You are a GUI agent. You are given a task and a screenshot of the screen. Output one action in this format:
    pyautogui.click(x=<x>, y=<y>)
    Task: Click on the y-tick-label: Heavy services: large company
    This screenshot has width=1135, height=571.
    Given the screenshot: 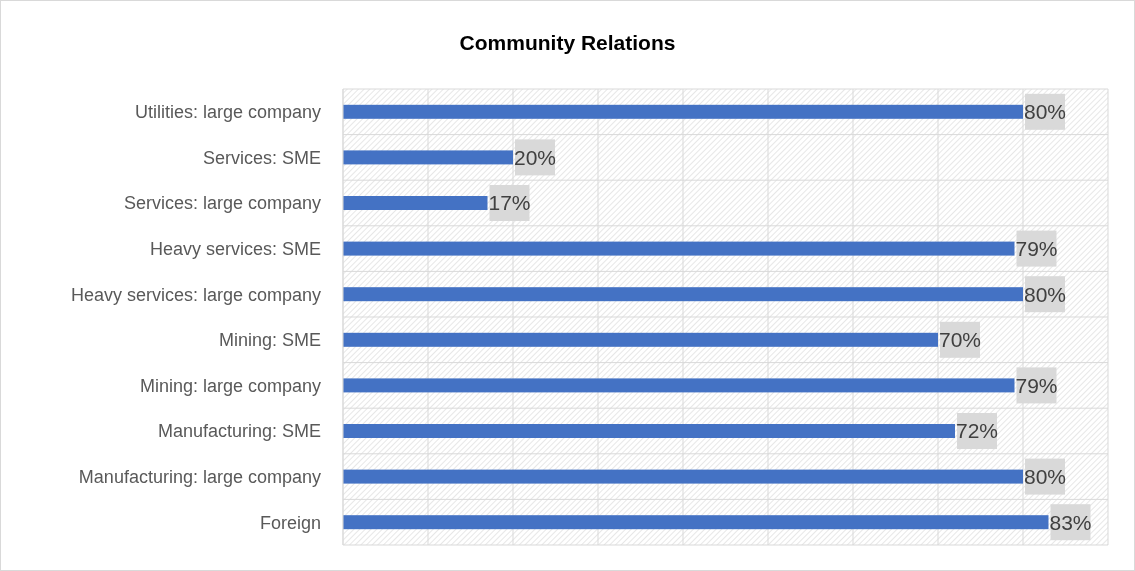 What is the action you would take?
    pyautogui.click(x=195, y=294)
    